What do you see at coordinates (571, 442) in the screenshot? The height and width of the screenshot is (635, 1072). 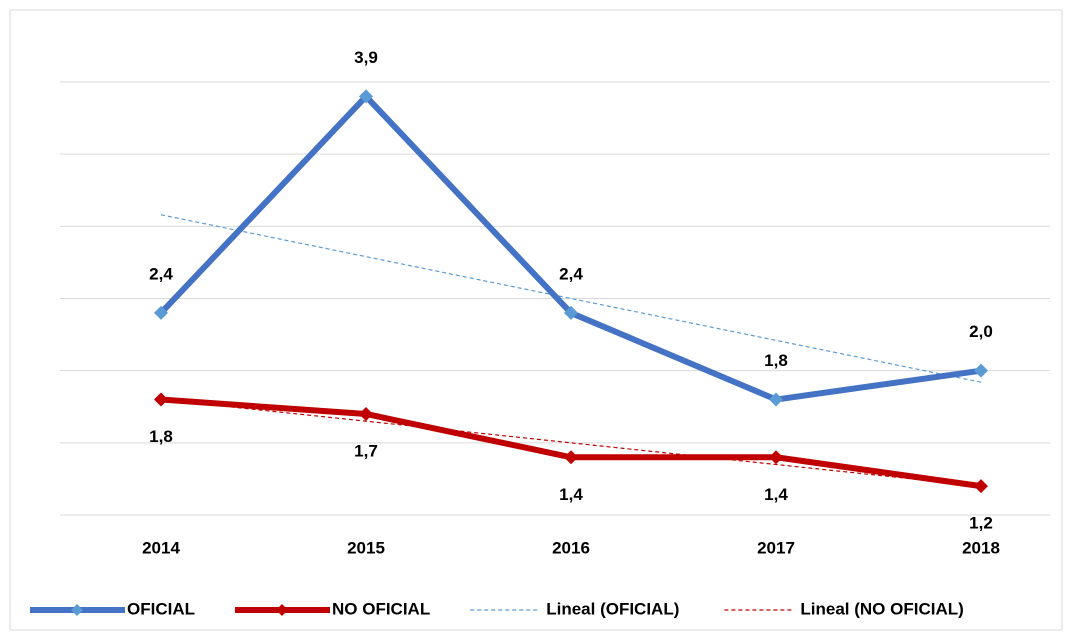 I see `trendline` at bounding box center [571, 442].